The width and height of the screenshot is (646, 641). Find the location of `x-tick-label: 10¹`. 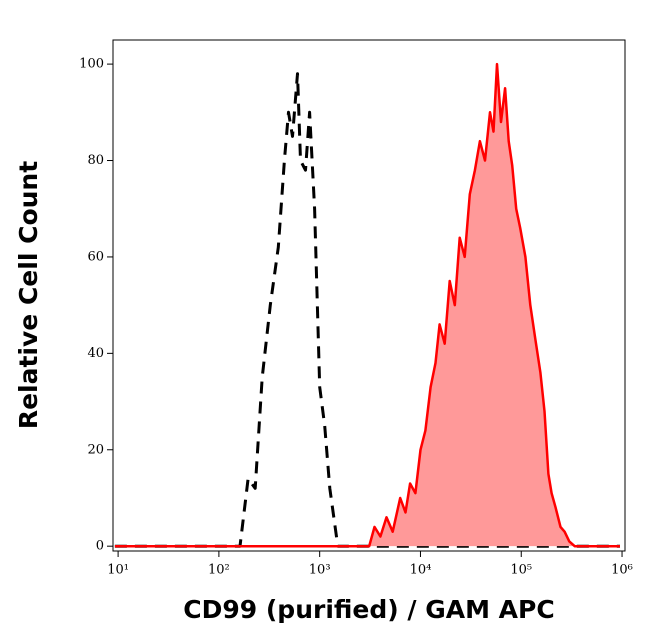

x-tick-label: 10¹ is located at coordinates (118, 570).